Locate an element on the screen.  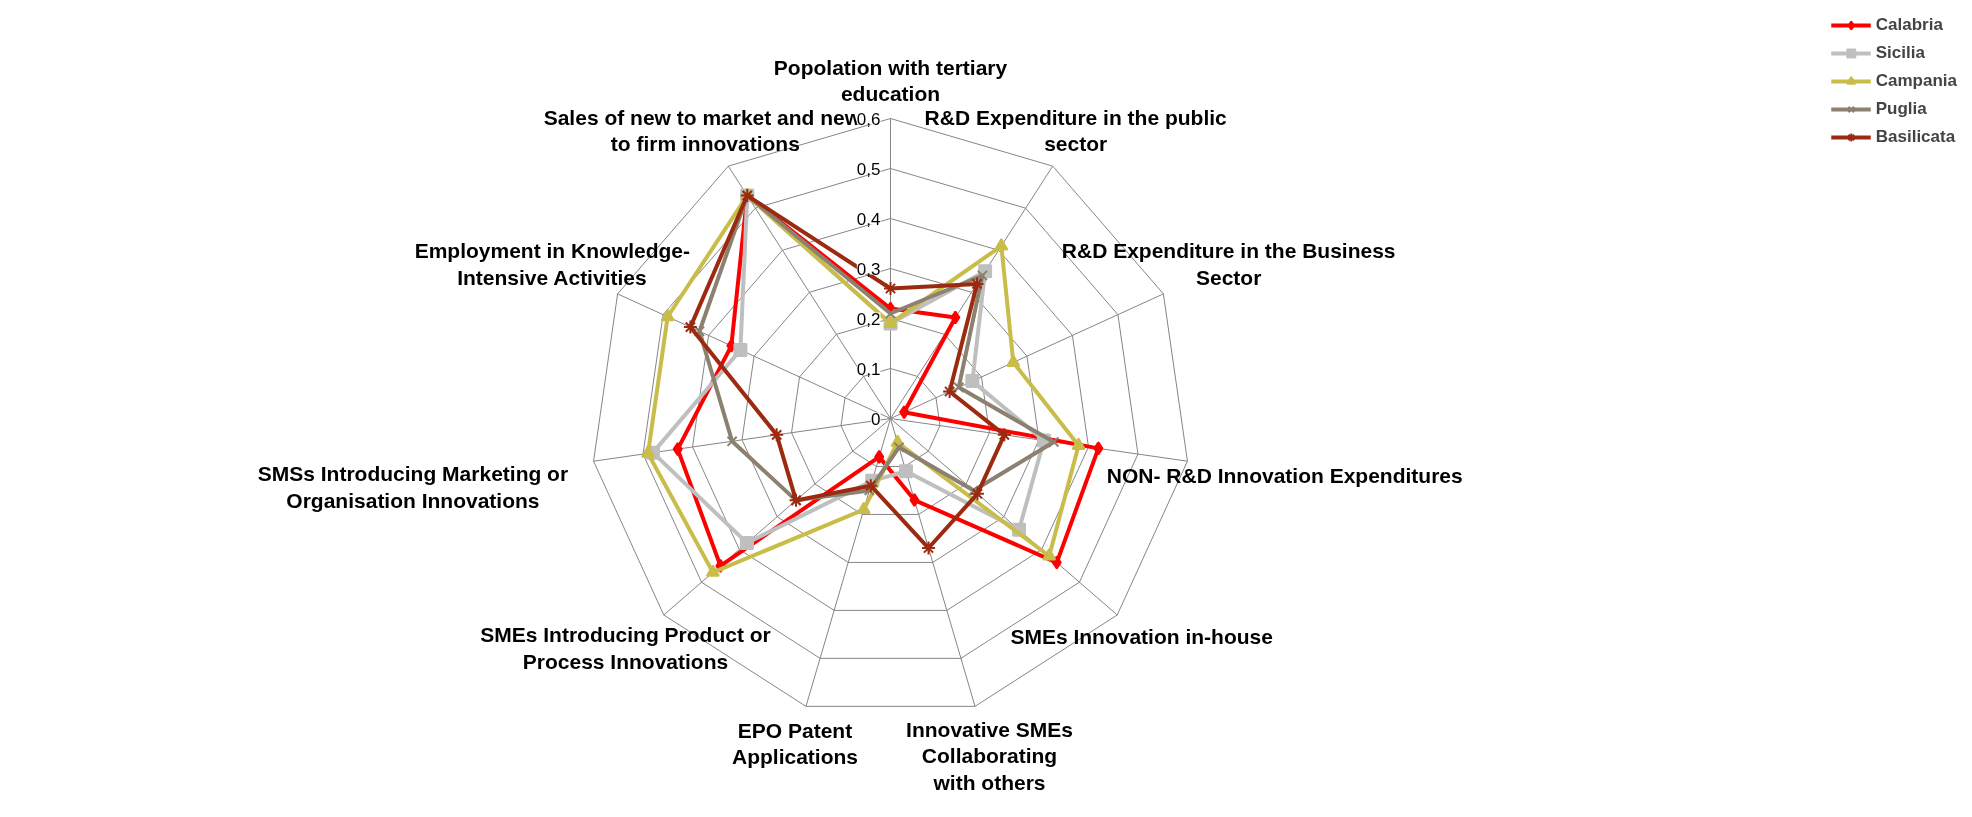
y-tick-label: 0,2 is located at coordinates (868, 319).